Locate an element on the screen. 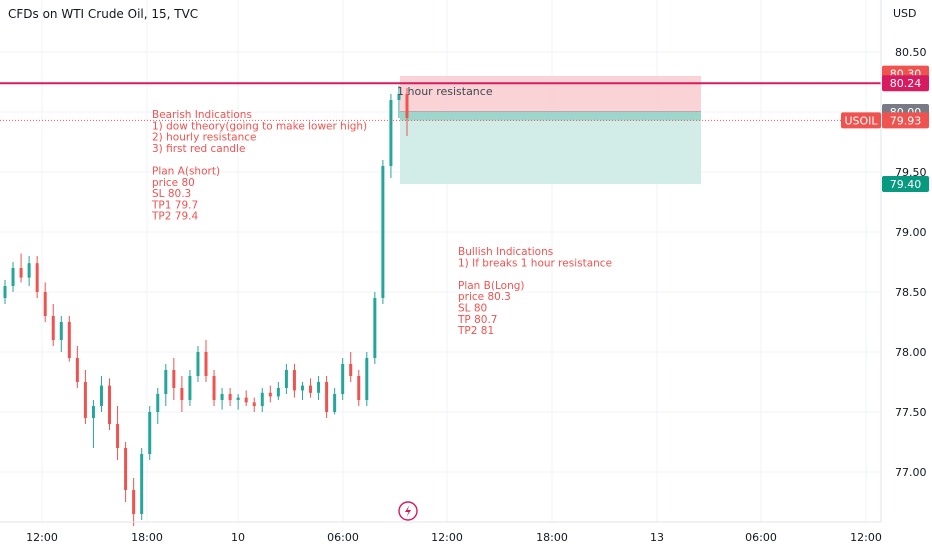  resistance-annotation: 1 hour resistance is located at coordinates (445, 91).